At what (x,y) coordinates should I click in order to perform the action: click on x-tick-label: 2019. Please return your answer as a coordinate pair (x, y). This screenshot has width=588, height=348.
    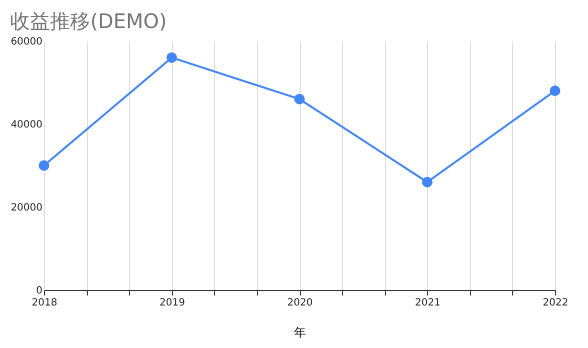
    Looking at the image, I should click on (172, 303).